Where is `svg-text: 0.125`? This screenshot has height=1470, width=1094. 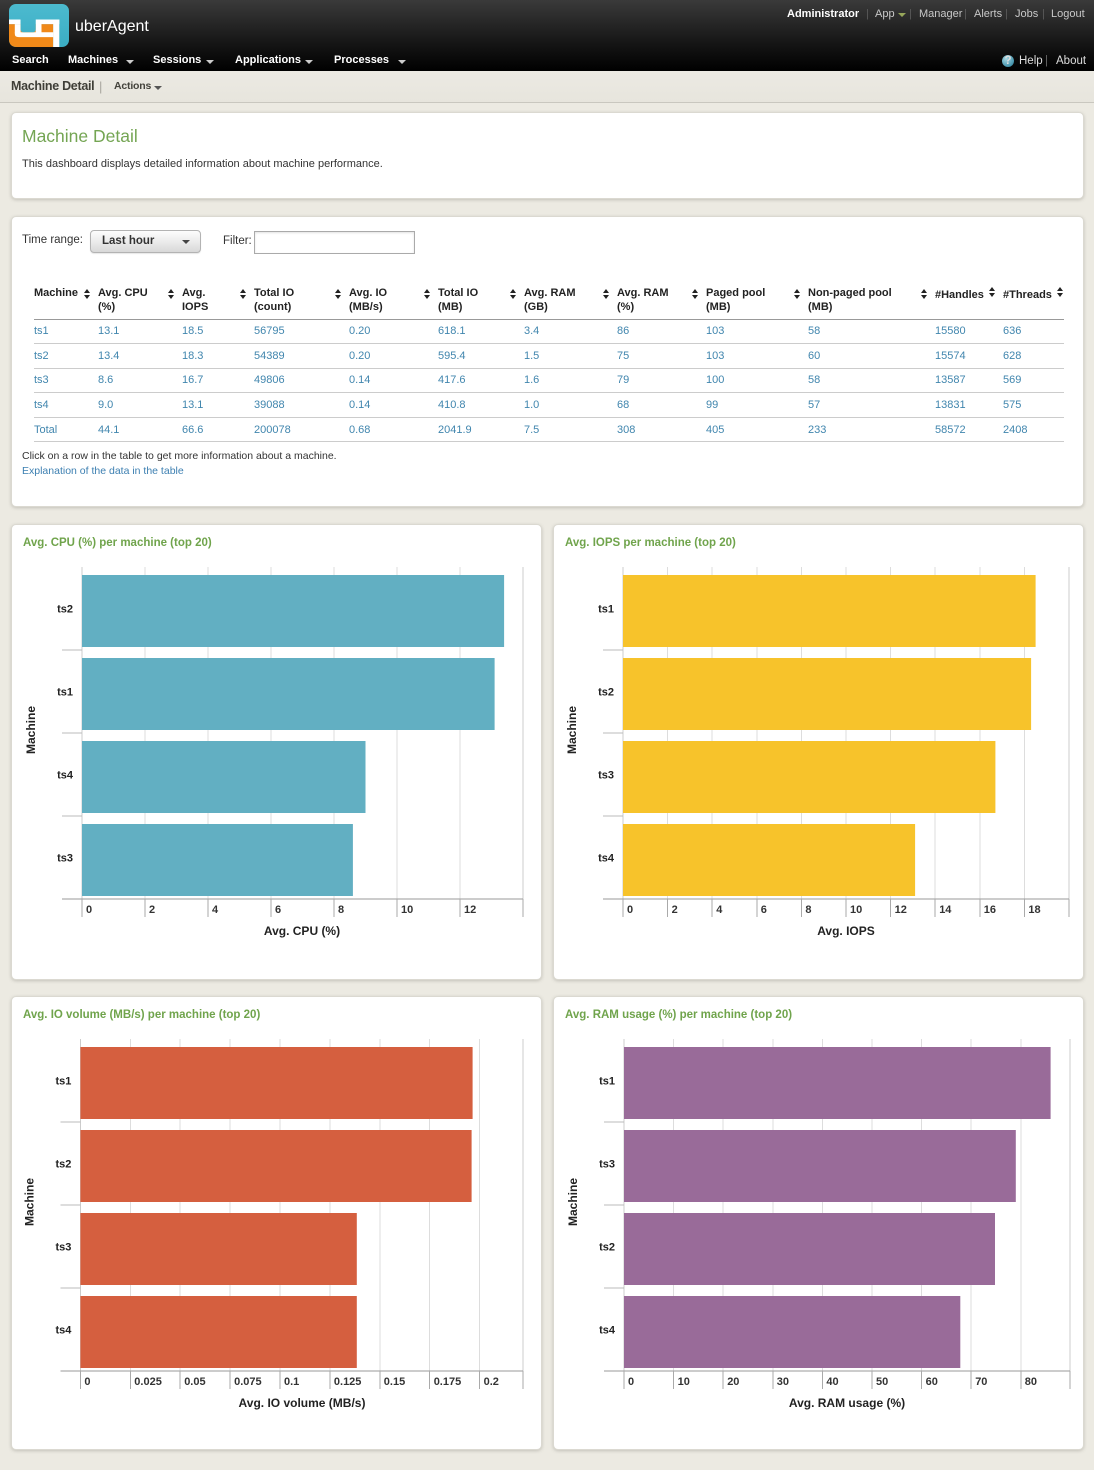 svg-text: 0.125 is located at coordinates (348, 1382).